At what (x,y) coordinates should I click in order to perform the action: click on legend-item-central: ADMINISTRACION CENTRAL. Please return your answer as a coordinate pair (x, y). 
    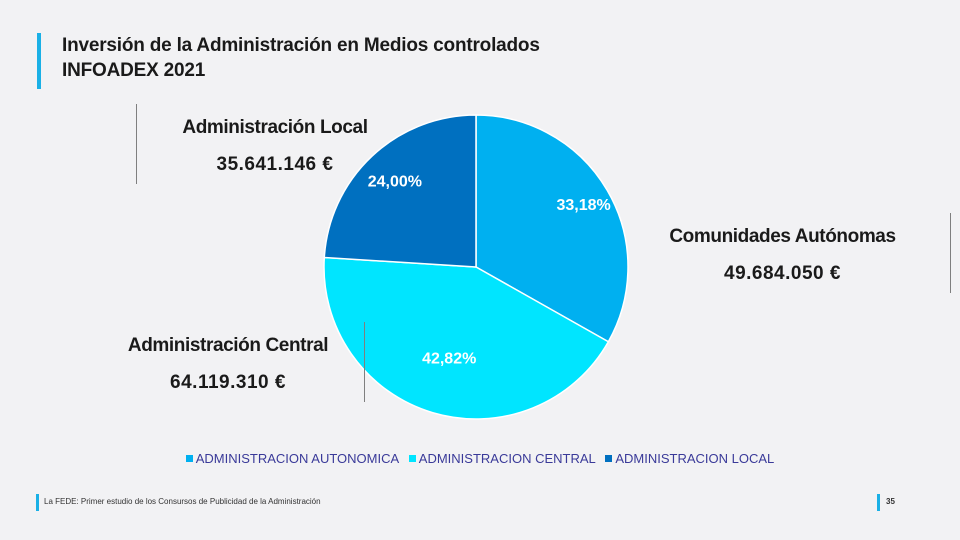
    Looking at the image, I should click on (502, 458).